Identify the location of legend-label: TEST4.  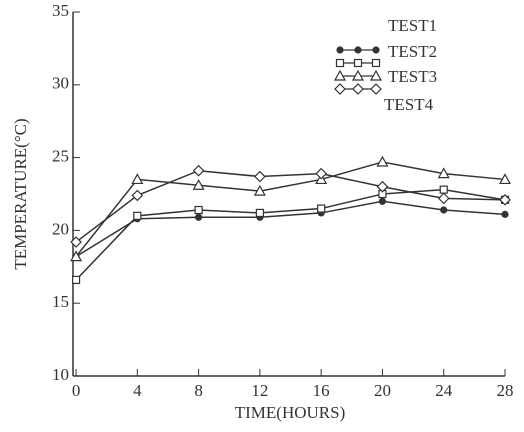
(409, 104).